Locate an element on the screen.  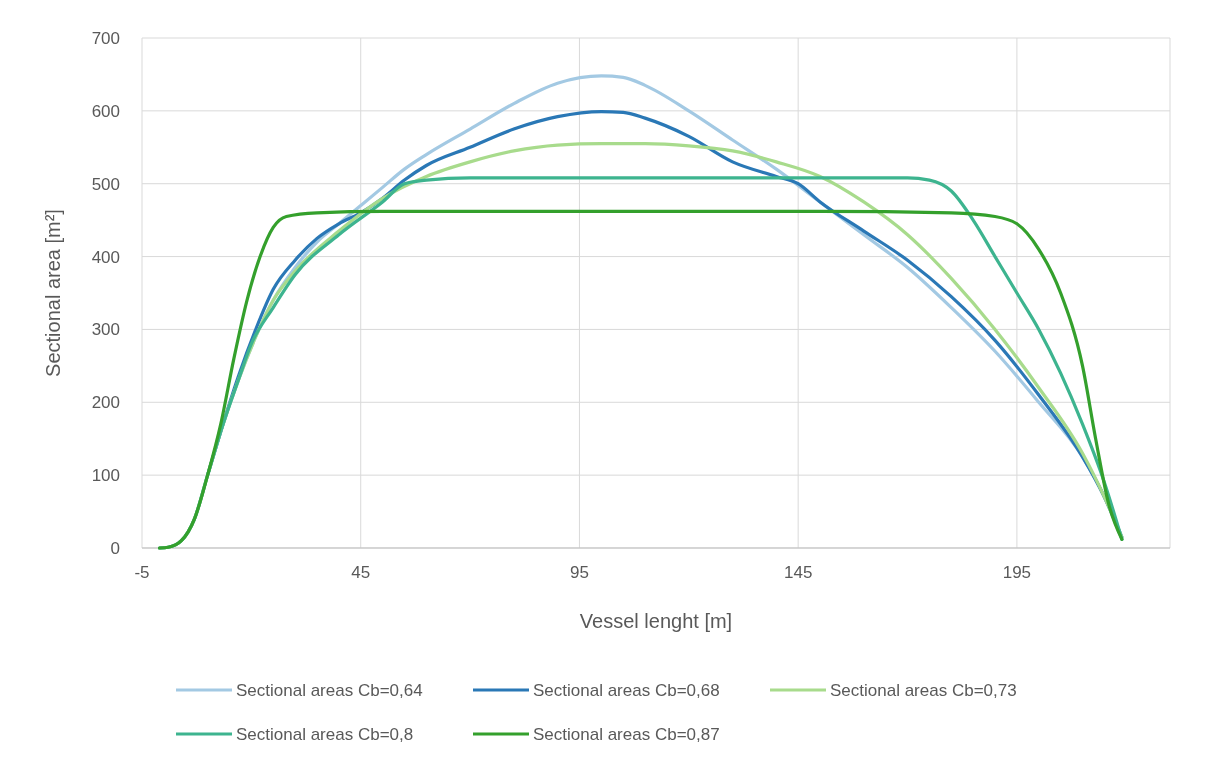
legend-label: Sectional areas Cb=0,68 is located at coordinates (626, 690).